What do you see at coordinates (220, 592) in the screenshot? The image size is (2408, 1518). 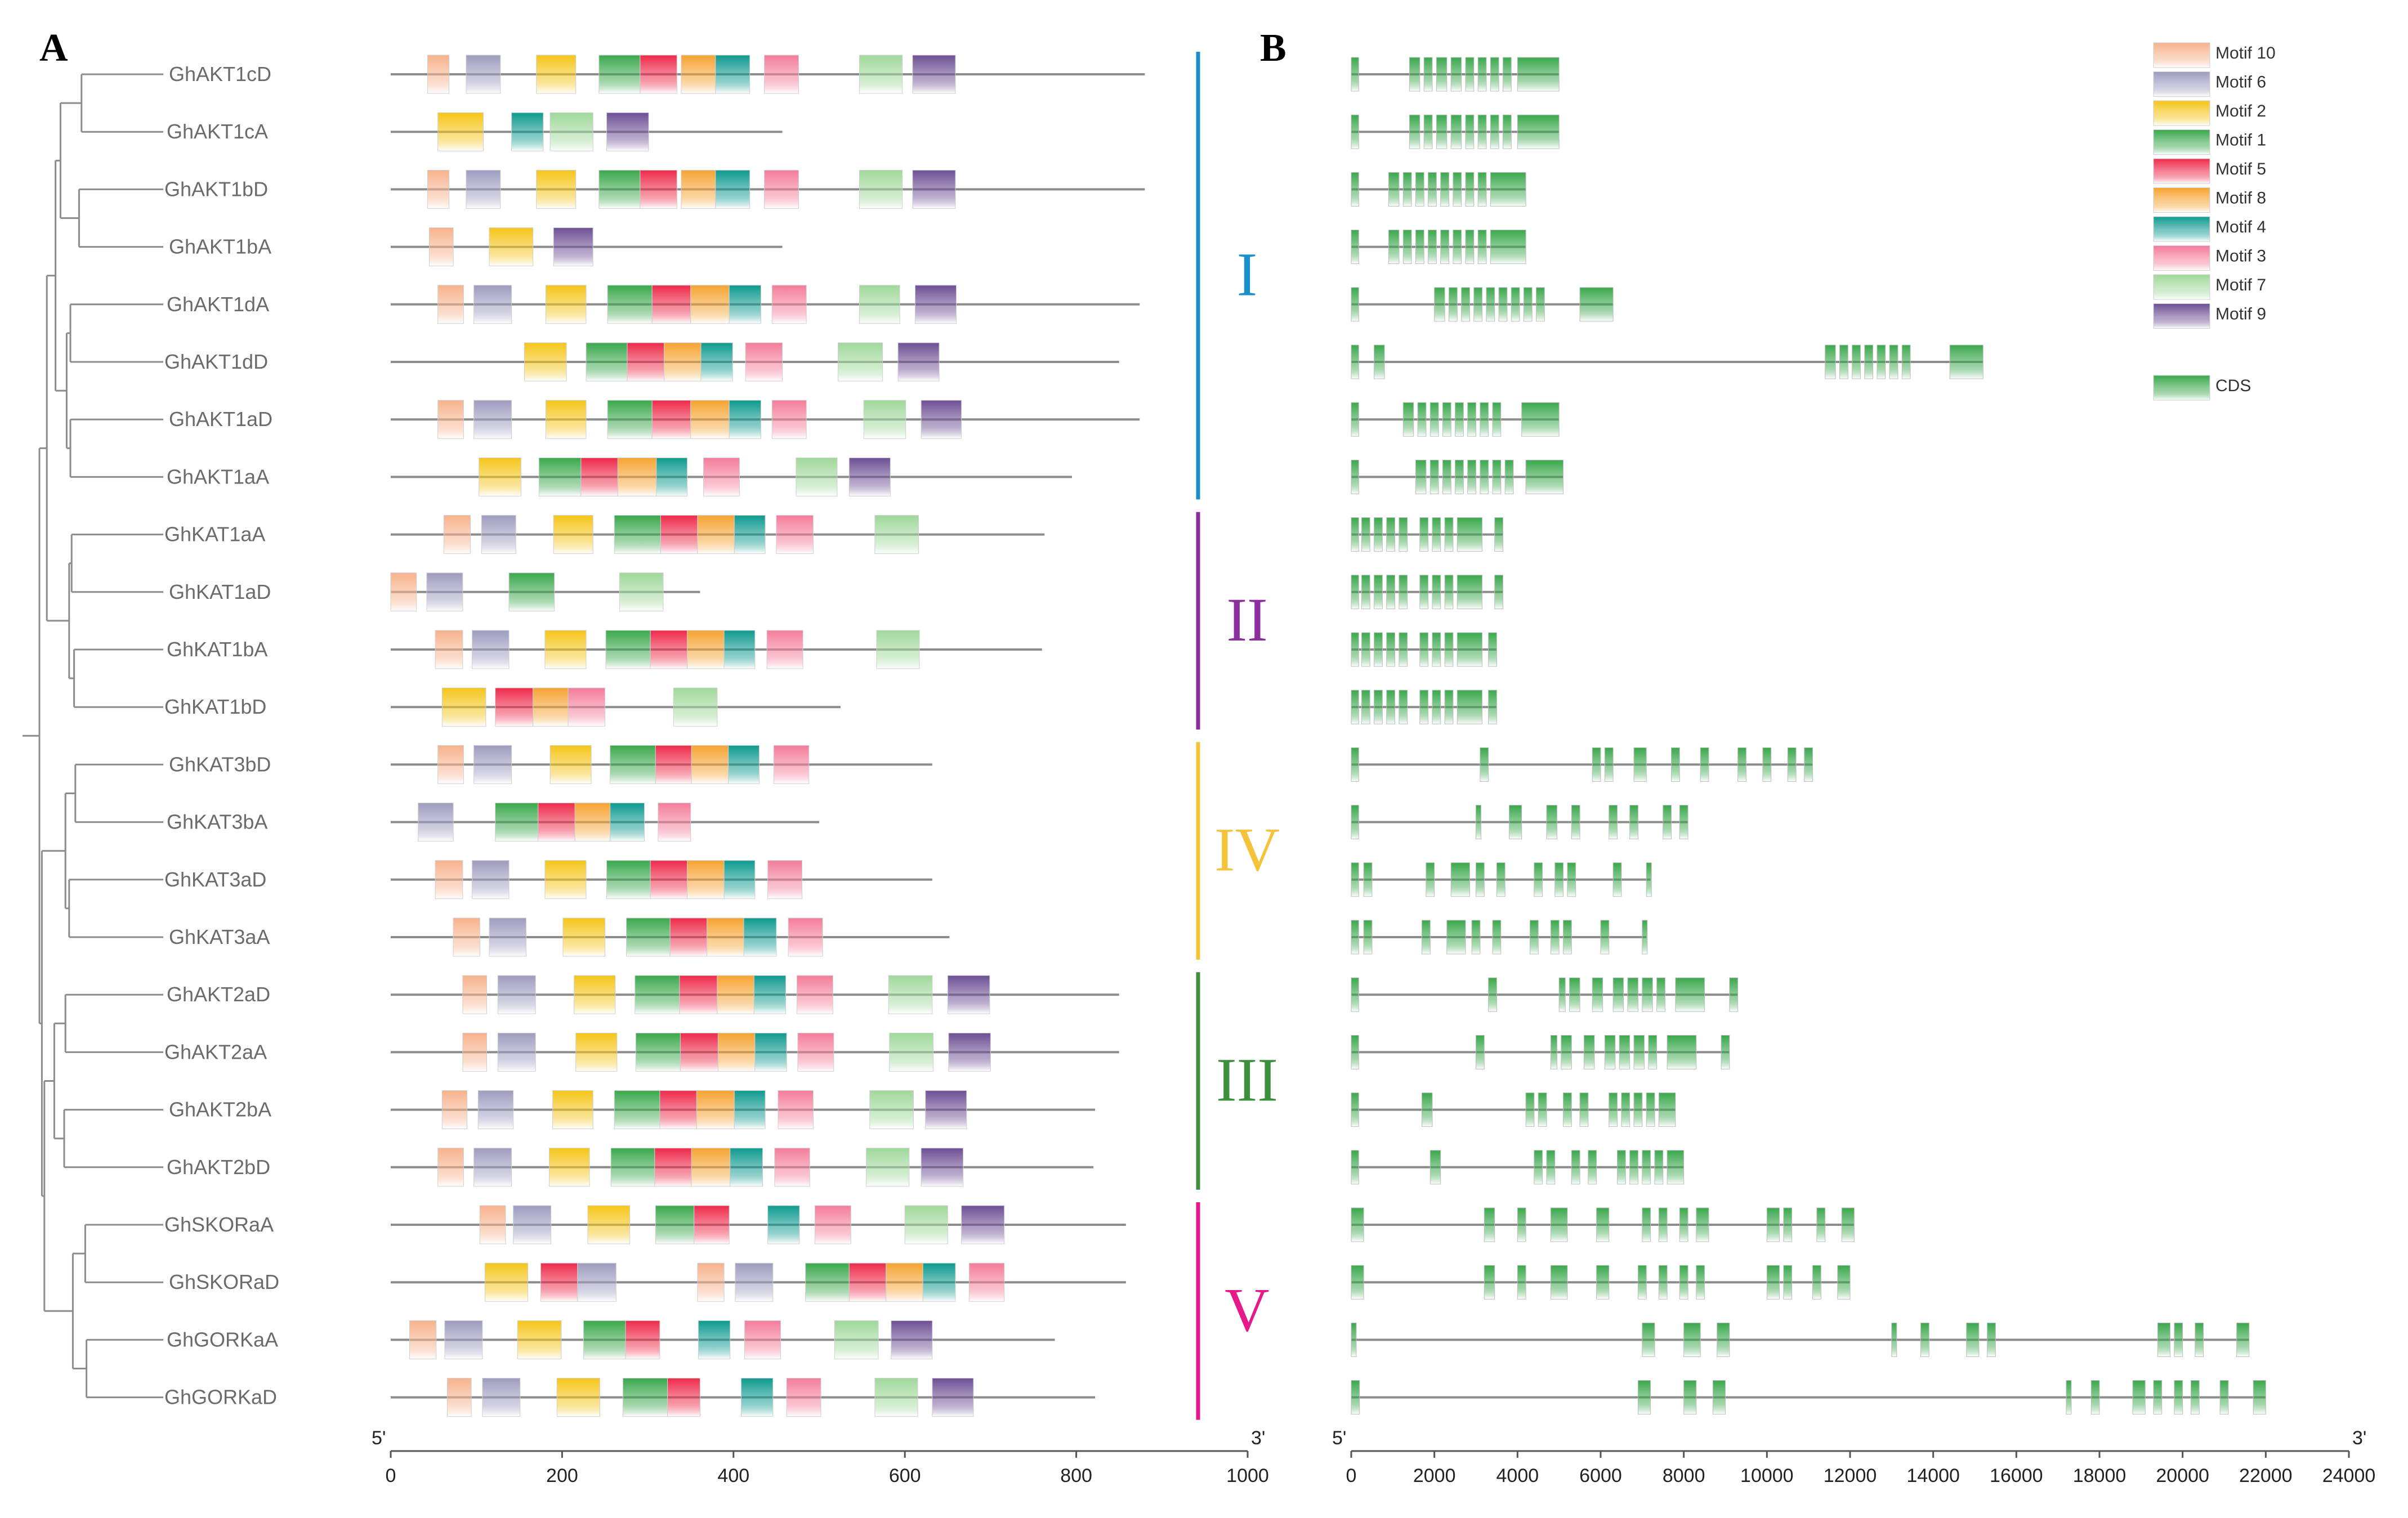 I see `gene-label: GhKAT1aD` at bounding box center [220, 592].